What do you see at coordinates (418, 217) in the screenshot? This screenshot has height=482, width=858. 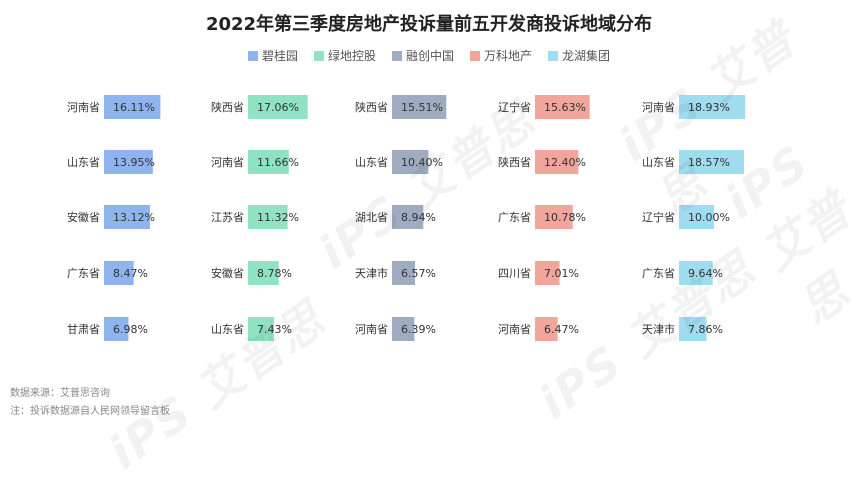 I see `value-label: 8.94%` at bounding box center [418, 217].